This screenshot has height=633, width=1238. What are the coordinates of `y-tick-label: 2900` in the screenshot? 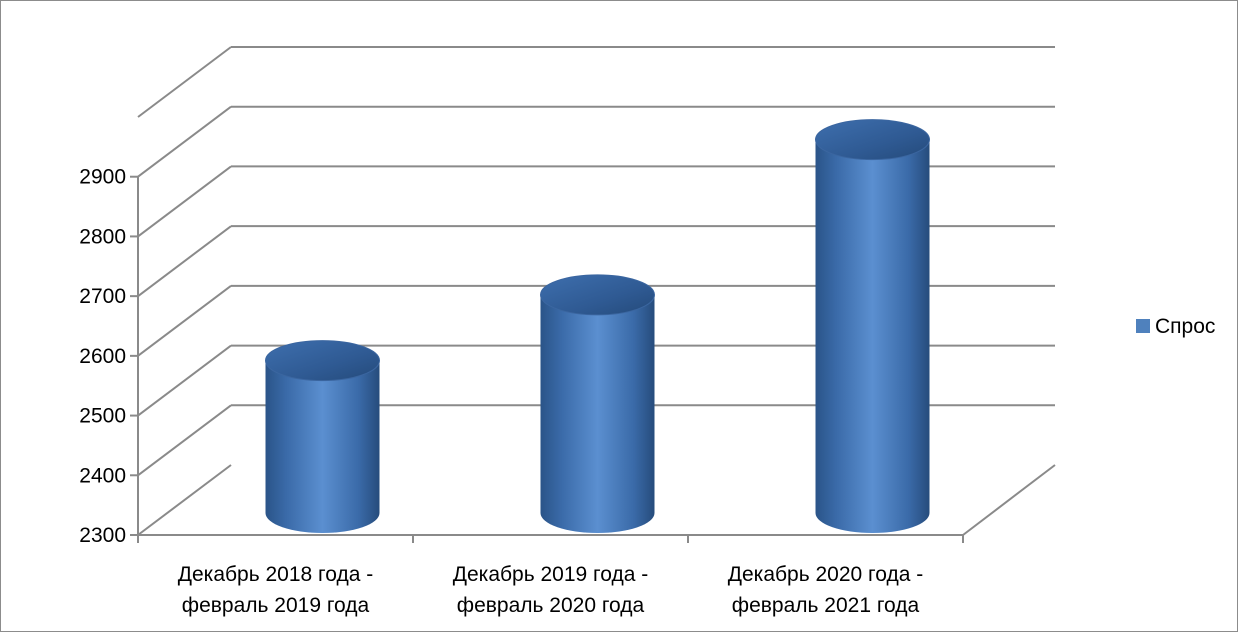 It's located at (102, 177).